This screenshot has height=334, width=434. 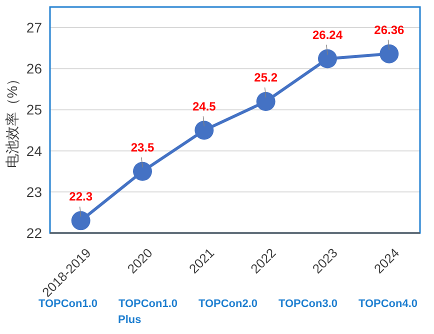 I want to click on data-label: 23.5, so click(x=142, y=147).